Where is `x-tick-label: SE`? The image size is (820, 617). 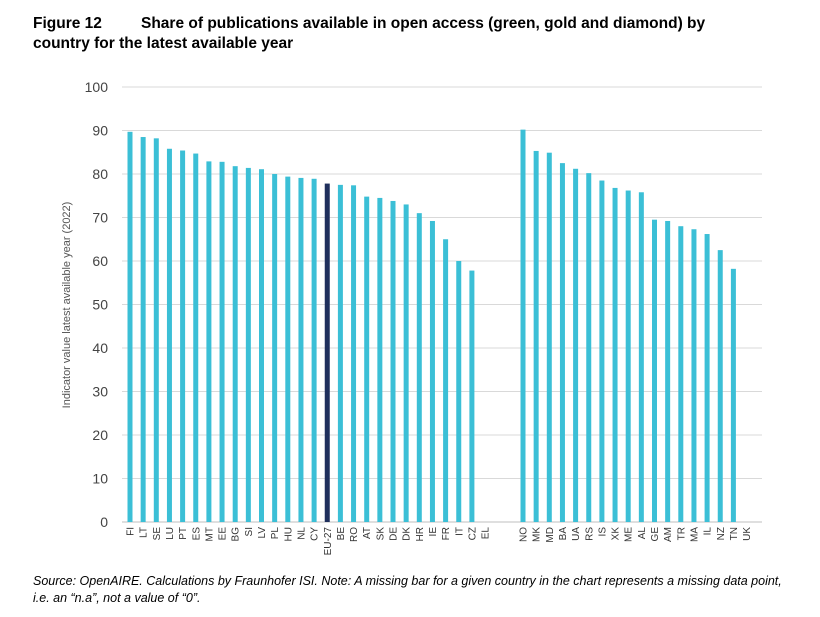
x-tick-label: SE is located at coordinates (157, 534).